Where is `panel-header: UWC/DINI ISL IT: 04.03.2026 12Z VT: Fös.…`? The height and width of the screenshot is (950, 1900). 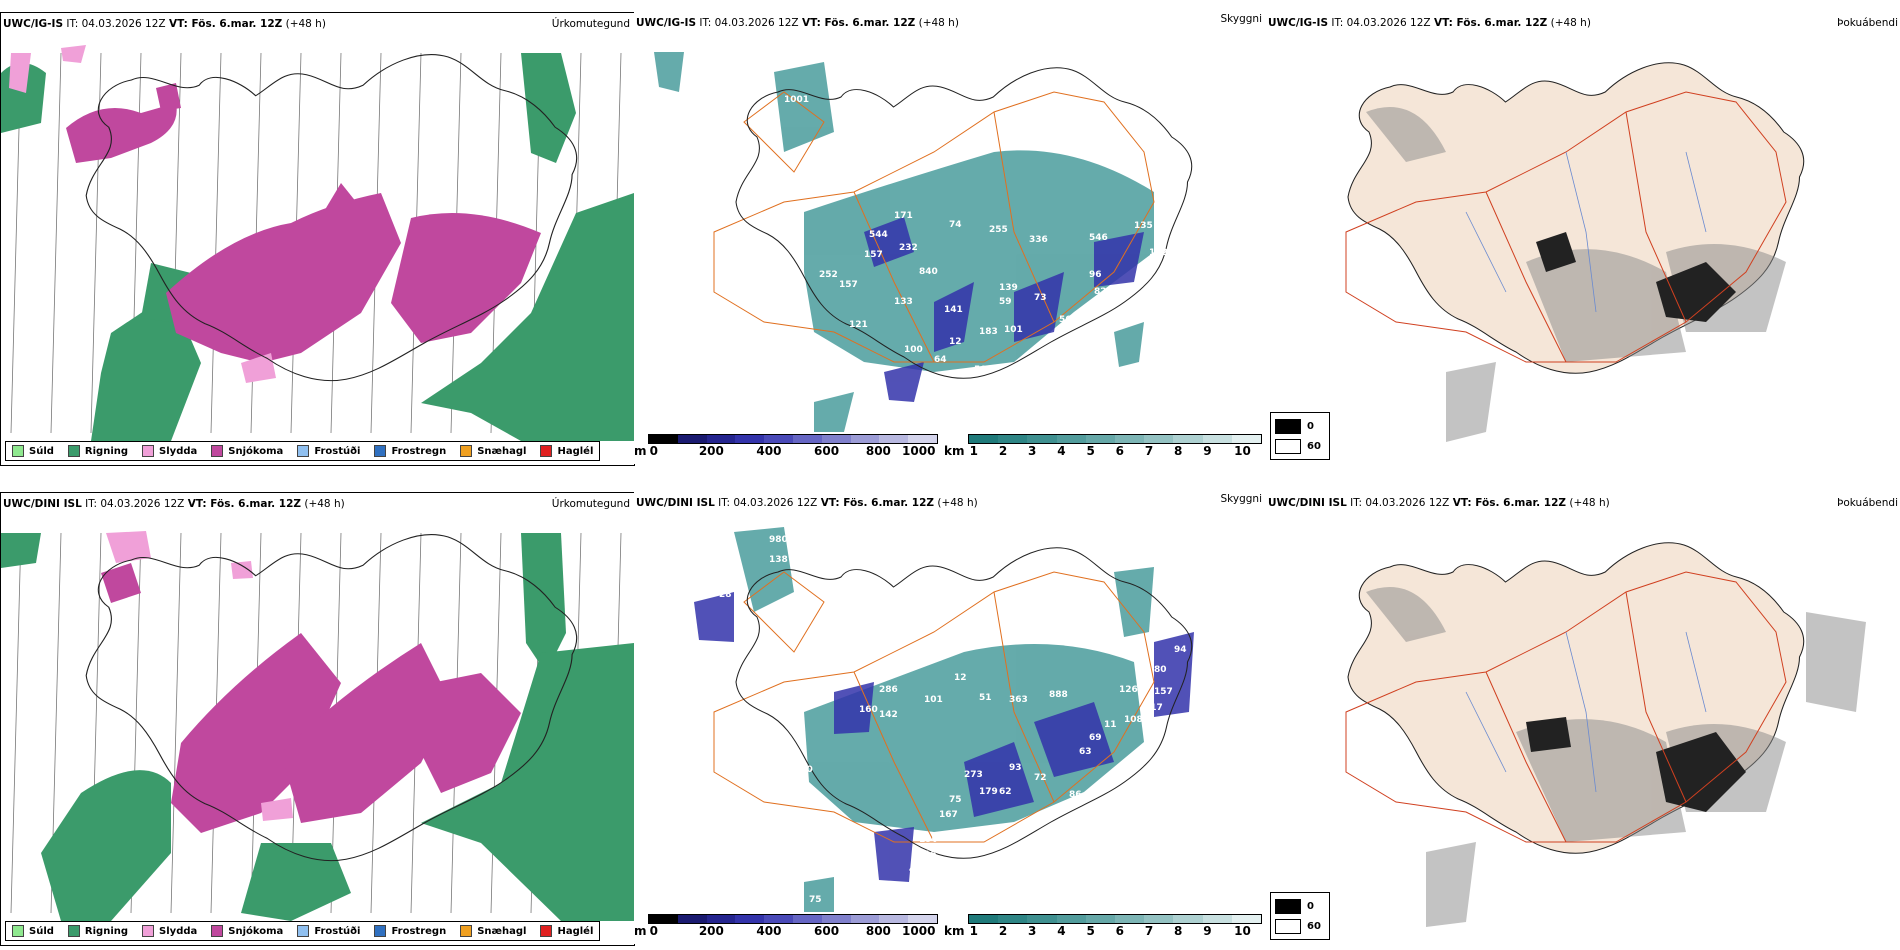
panel-header: UWC/DINI ISL IT: 04.03.2026 12Z VT: Fös.… is located at coordinates (1583, 503).